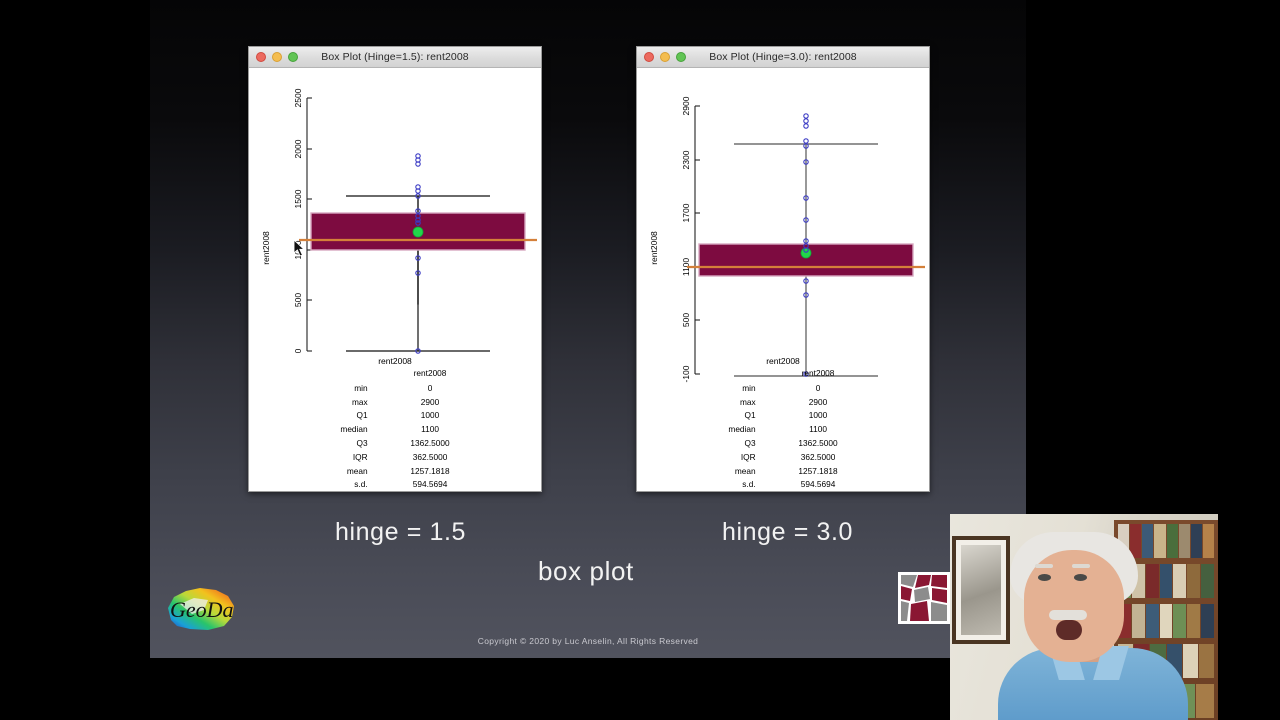 The width and height of the screenshot is (1280, 720). I want to click on caption-hinge-left: hinge = 1.5, so click(401, 532).